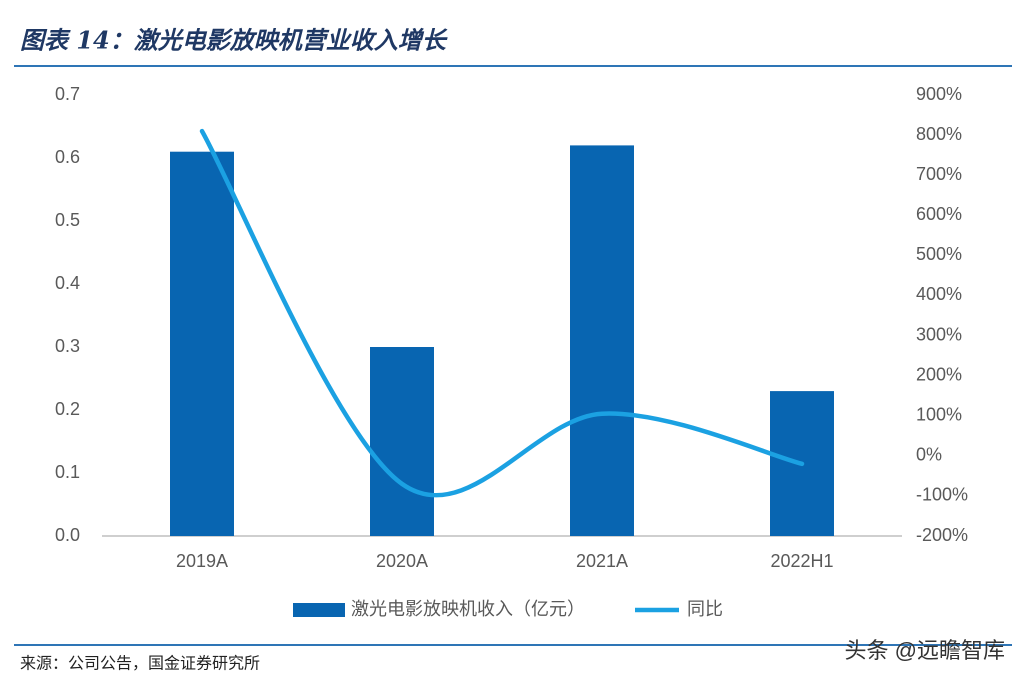 This screenshot has height=684, width=1027. I want to click on y-tick-label: 0.6, so click(67, 157).